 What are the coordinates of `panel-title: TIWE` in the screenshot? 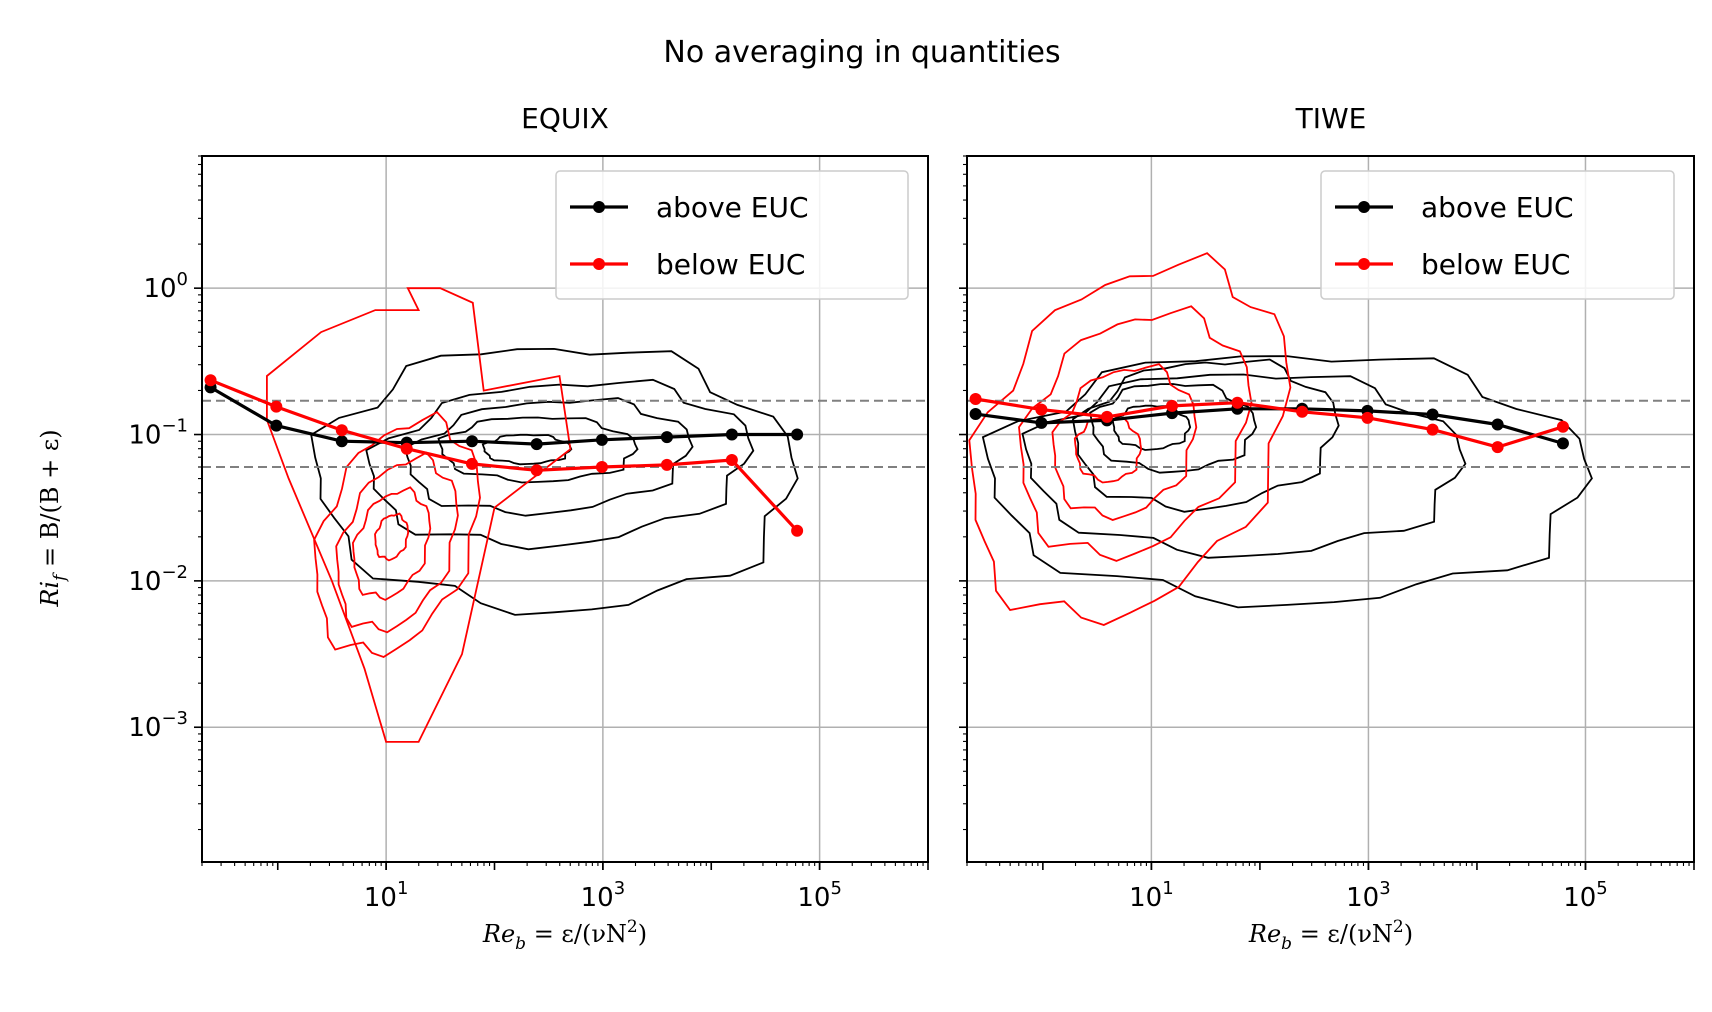 It's located at (1331, 118).